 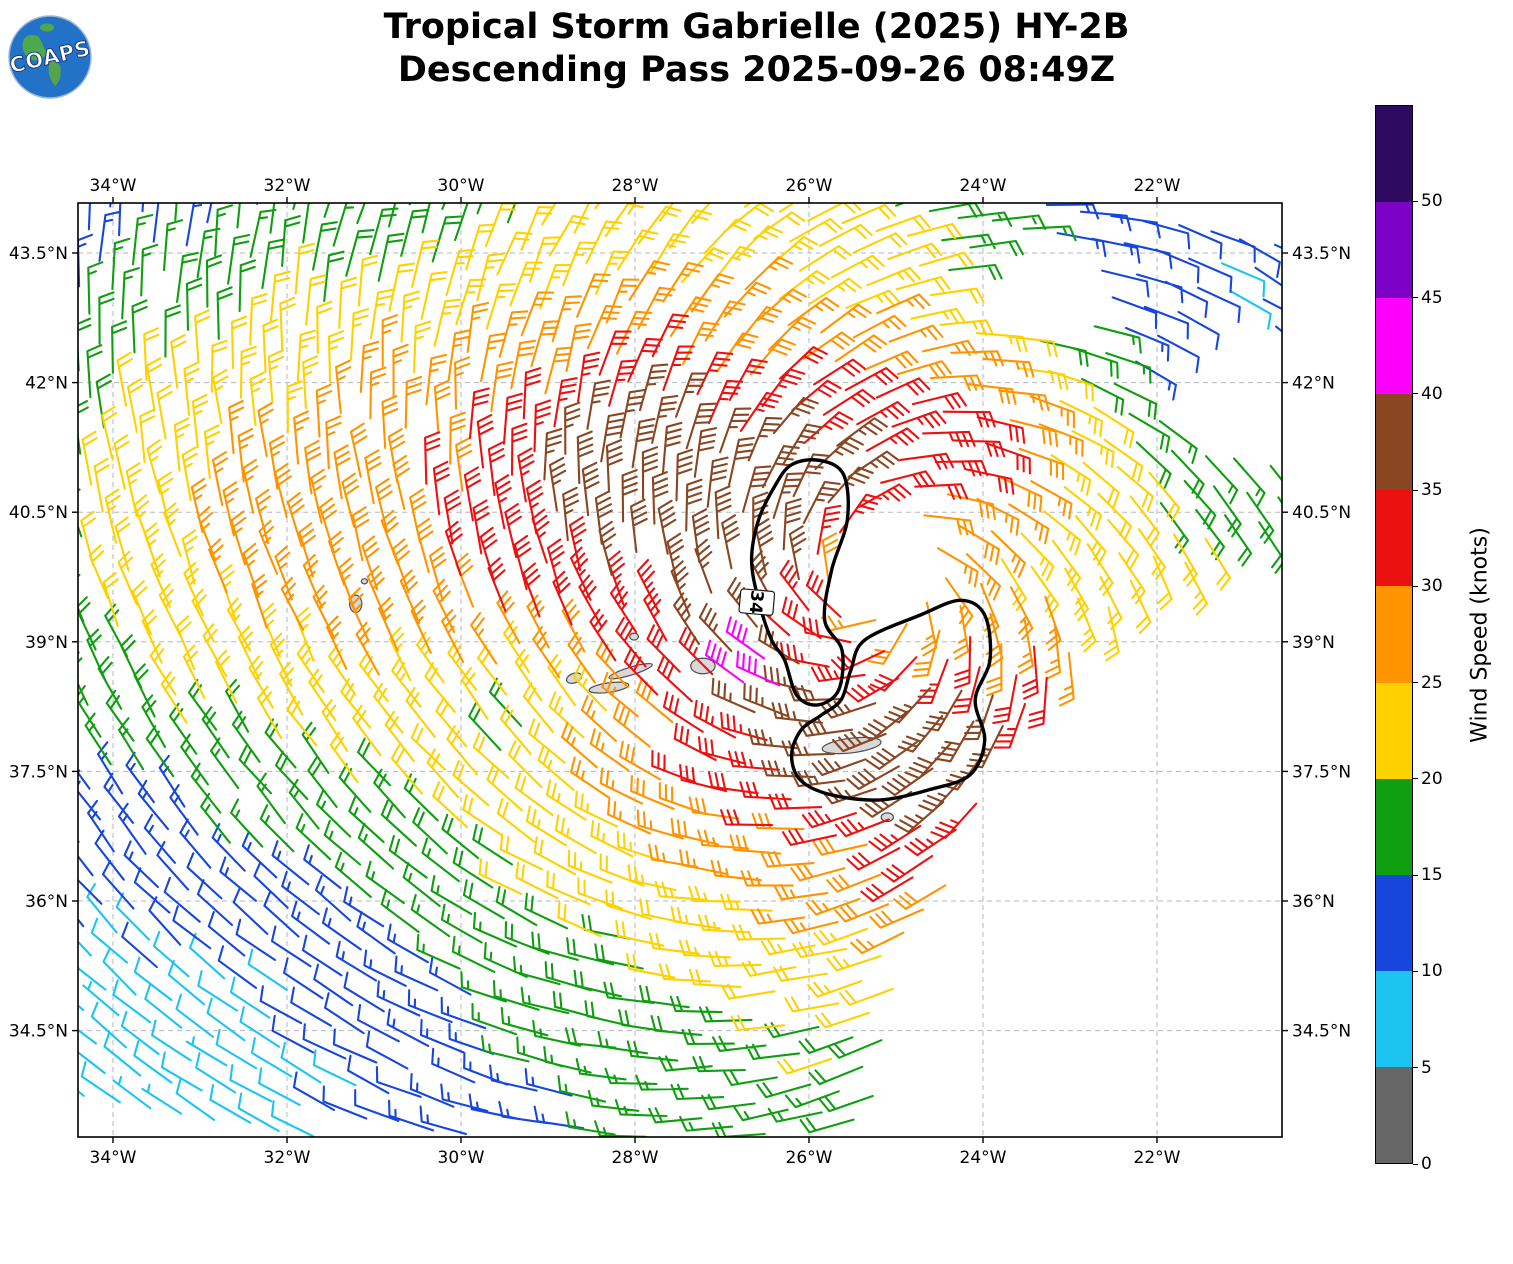 I want to click on y-tick-label-left: 36°N, so click(x=46, y=902).